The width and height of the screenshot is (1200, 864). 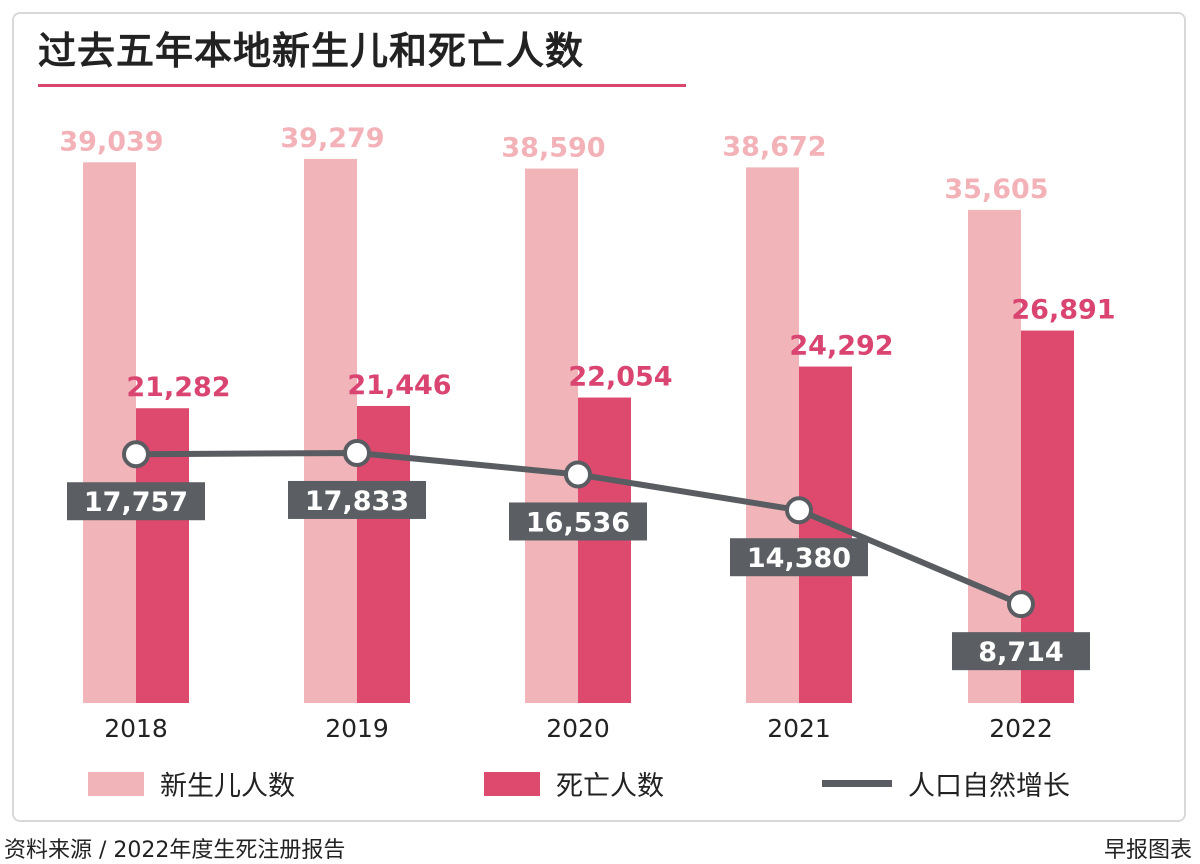 I want to click on births-value-label-2021: 38,672, so click(x=774, y=146).